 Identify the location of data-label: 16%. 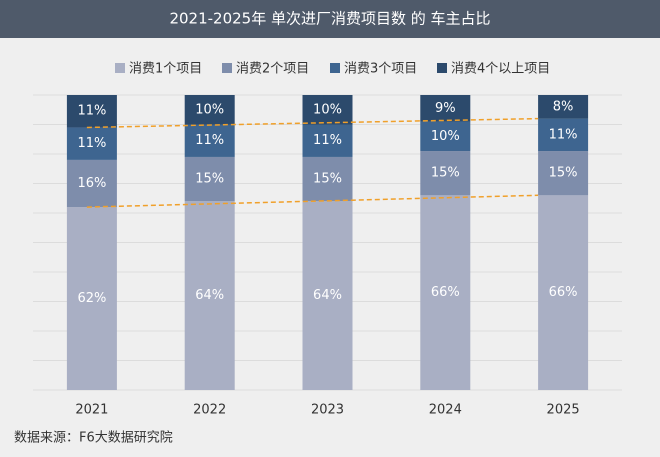
(91, 183).